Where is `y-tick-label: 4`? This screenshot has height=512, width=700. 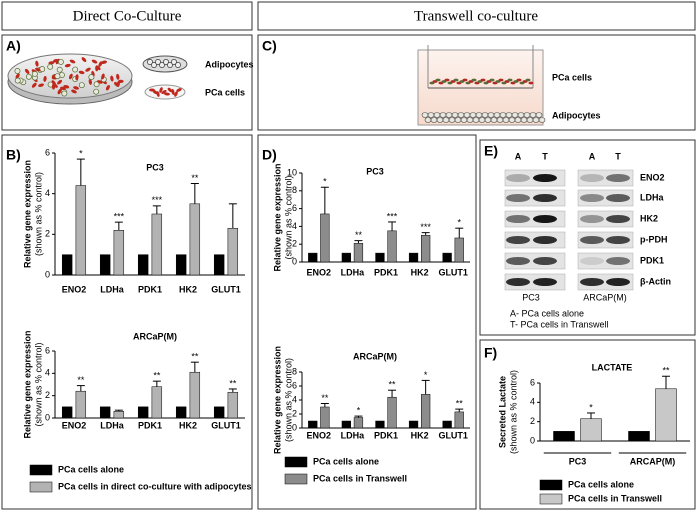
y-tick-label: 4 is located at coordinates (294, 399).